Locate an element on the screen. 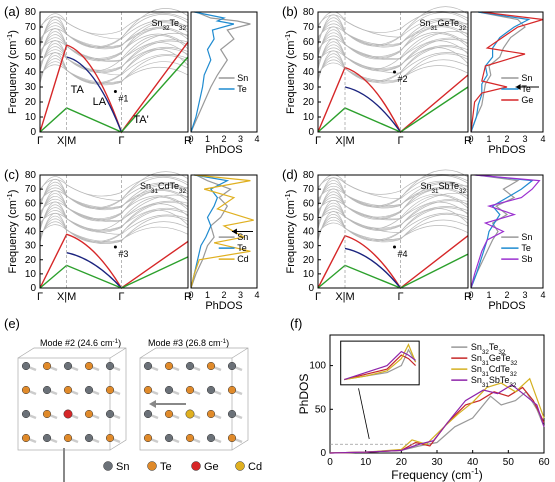  text-span: Sn is located at coordinates (156, 23).